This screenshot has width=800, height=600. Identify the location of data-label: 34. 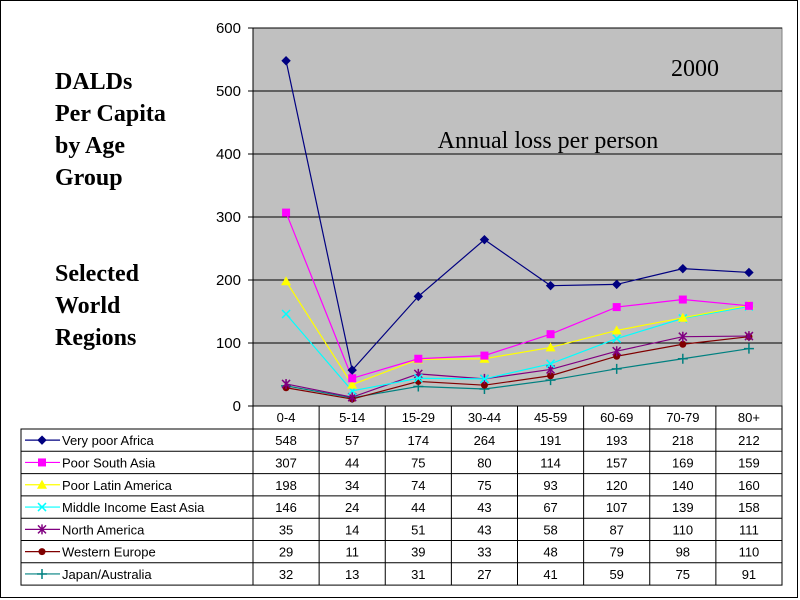
(352, 485).